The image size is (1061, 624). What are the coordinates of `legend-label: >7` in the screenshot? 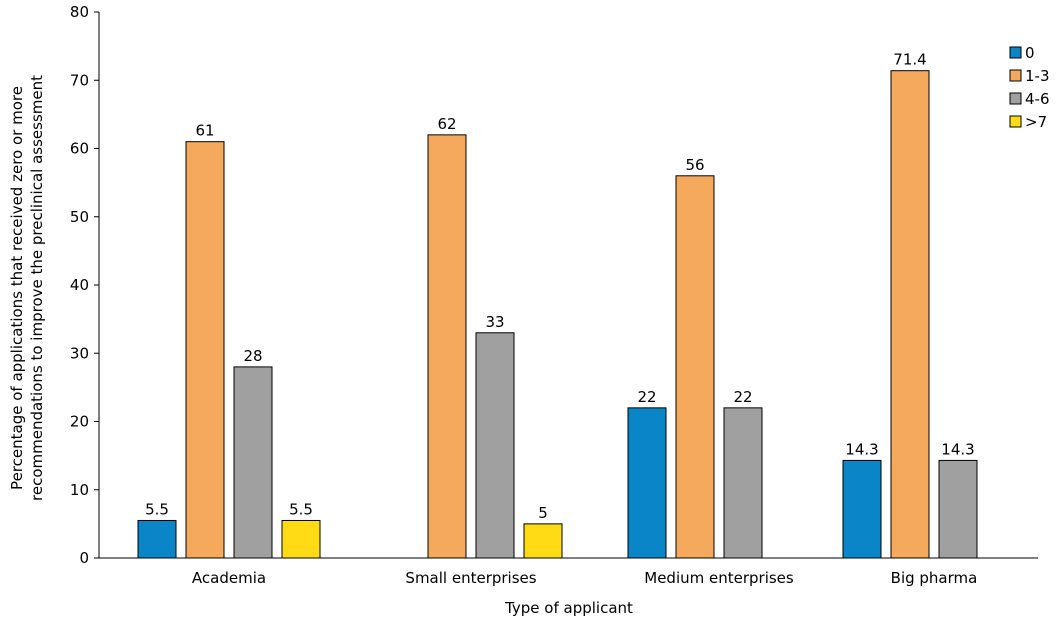 It's located at (1036, 122).